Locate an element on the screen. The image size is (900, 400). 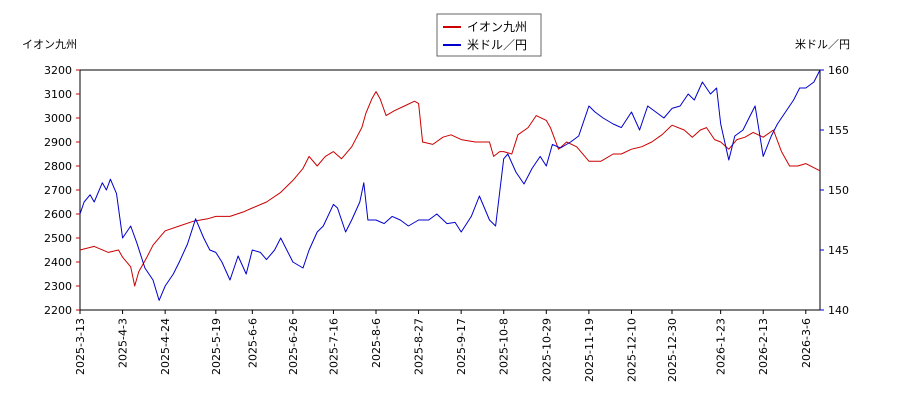
right-tick-label: 140 is located at coordinates (838, 310).